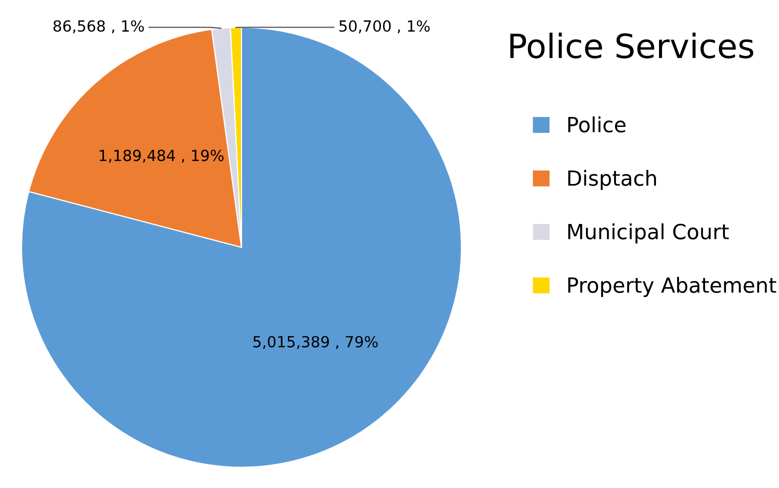  I want to click on legend-label: Disptach, so click(612, 180).